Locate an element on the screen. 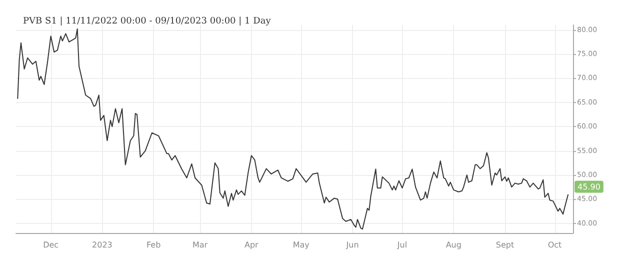  x-tick-label: Aug is located at coordinates (454, 245).